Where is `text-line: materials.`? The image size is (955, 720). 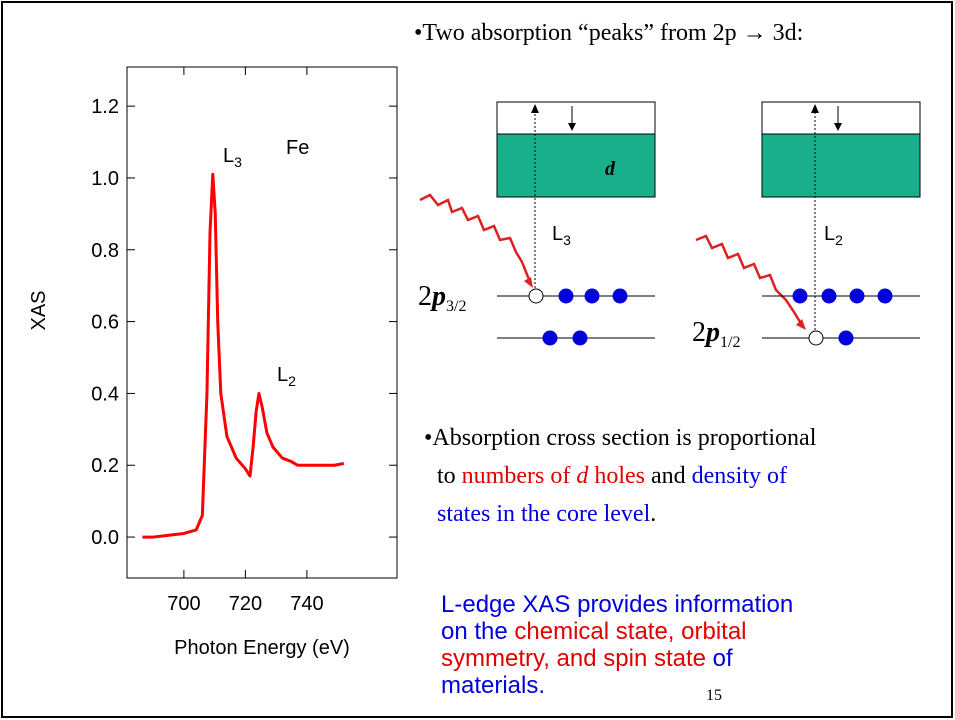
text-line: materials. is located at coordinates (493, 685).